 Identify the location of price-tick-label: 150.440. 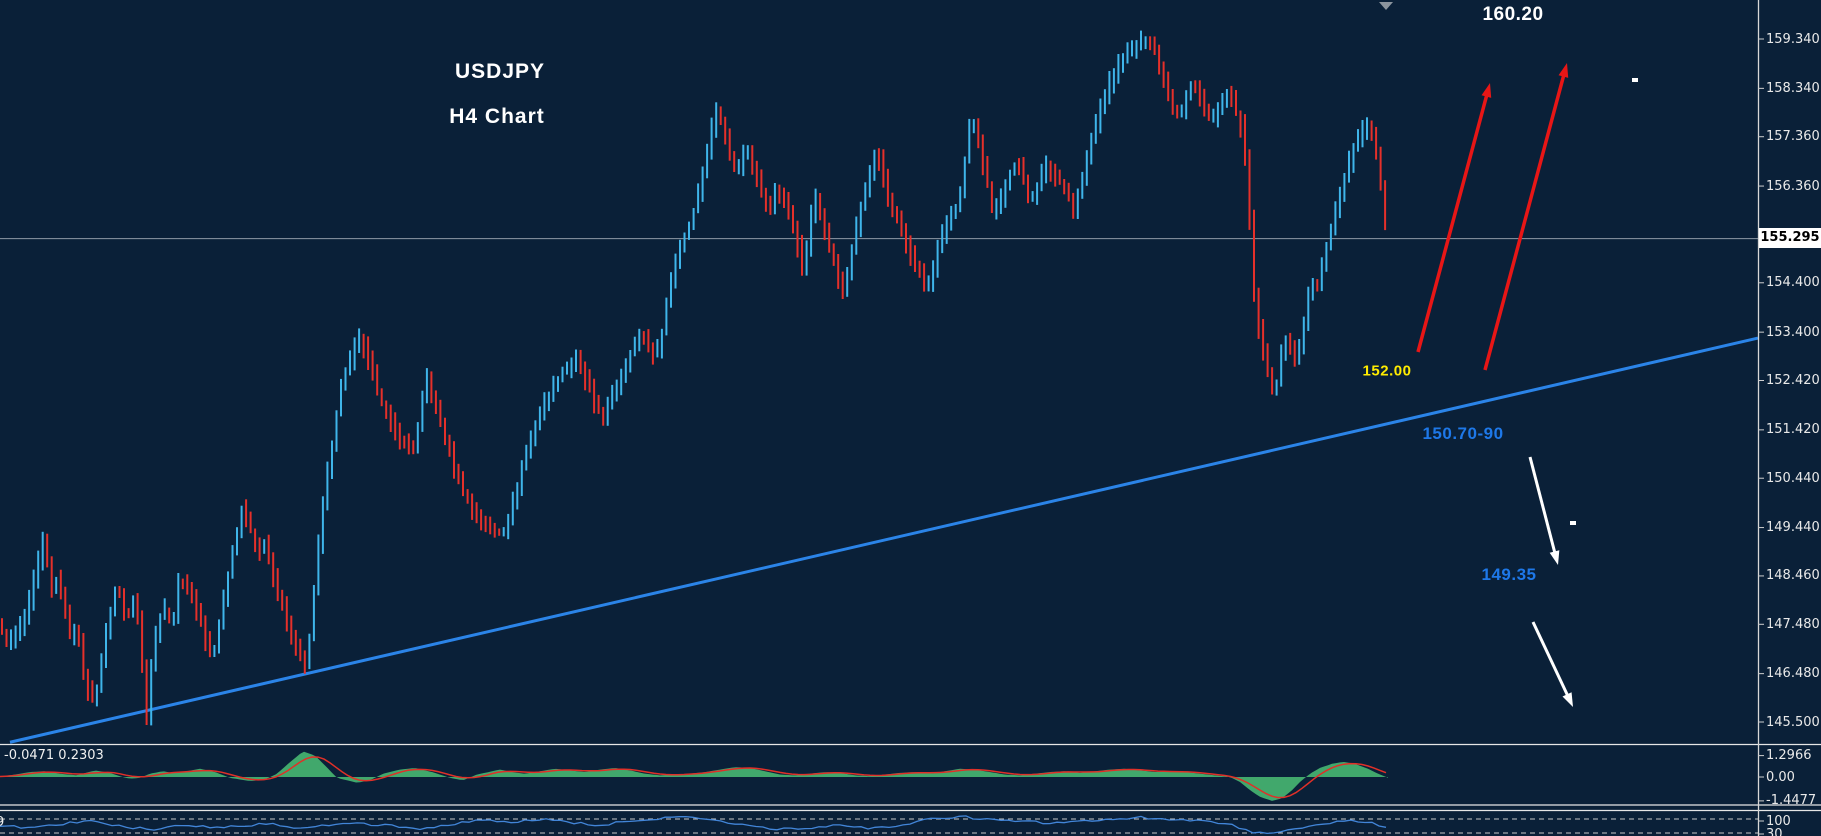
(1793, 478).